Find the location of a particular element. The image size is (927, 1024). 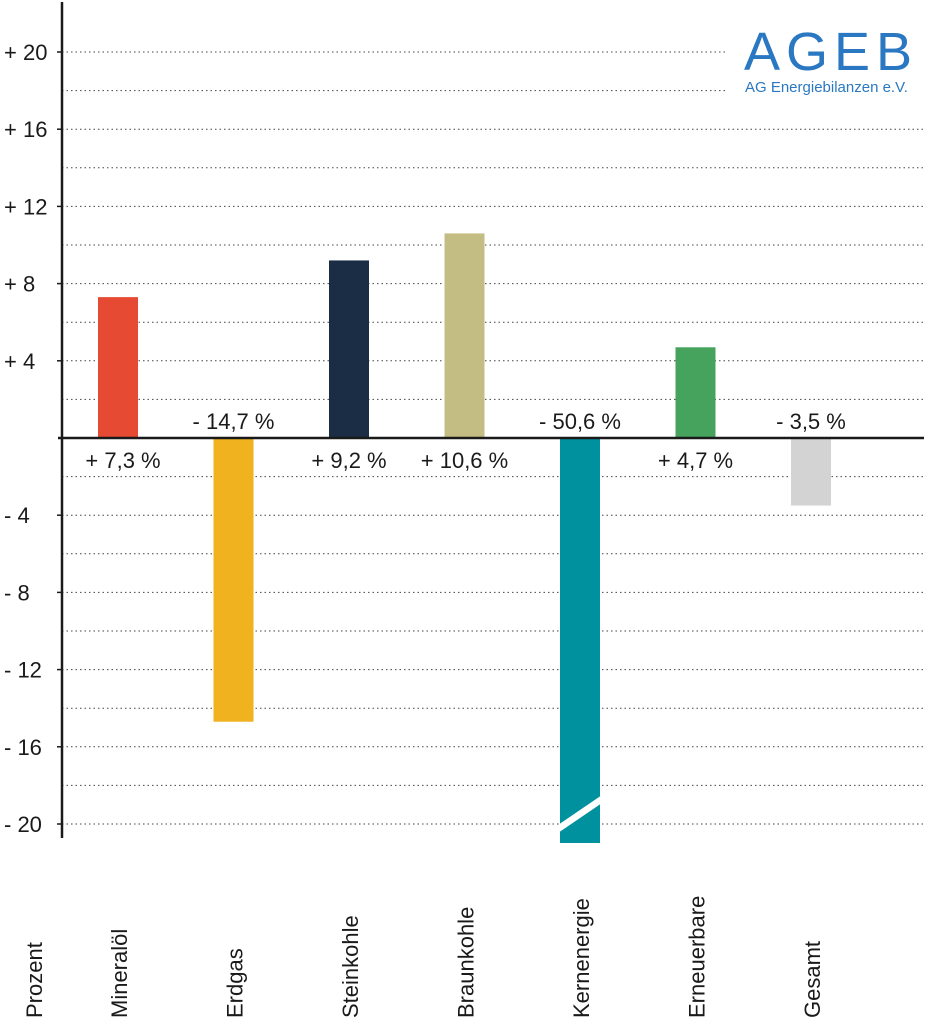

ageb-logo: AGEB AG Energiebilanzen e.V. is located at coordinates (831, 59).